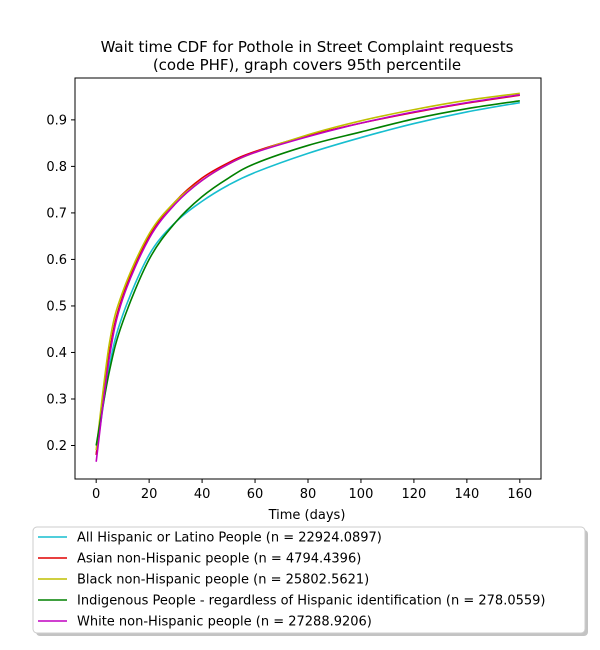 The height and width of the screenshot is (650, 600). What do you see at coordinates (56, 446) in the screenshot?
I see `y-tick-label: 0.2` at bounding box center [56, 446].